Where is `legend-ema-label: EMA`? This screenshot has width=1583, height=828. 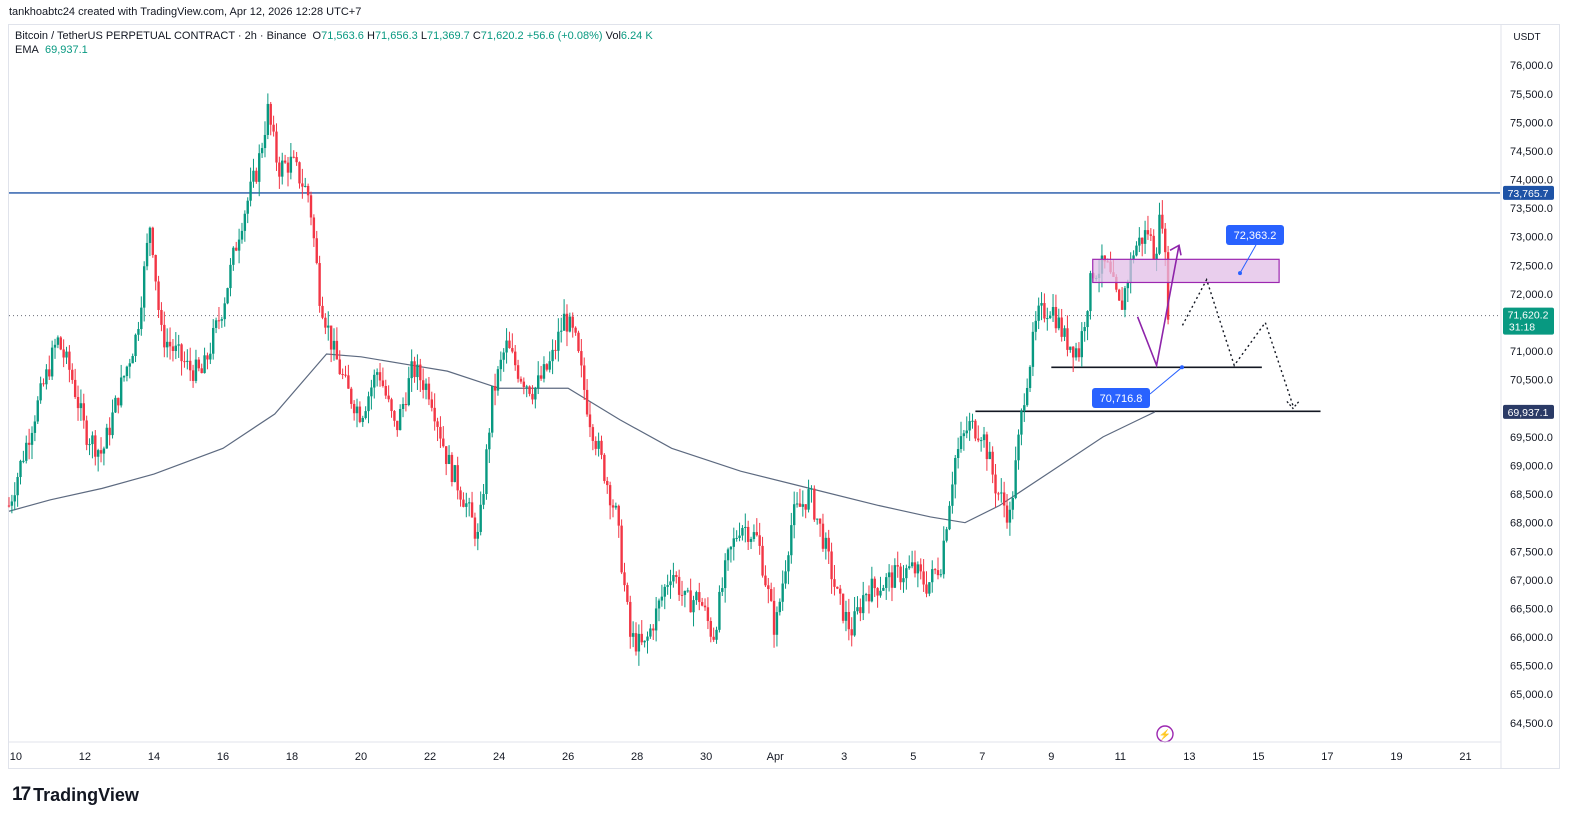 legend-ema-label: EMA is located at coordinates (27, 50).